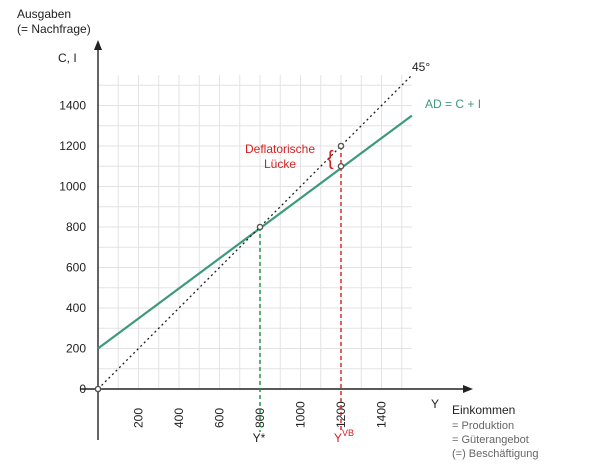 Image resolution: width=600 pixels, height=468 pixels. What do you see at coordinates (495, 454) in the screenshot?
I see `x-note-employment: (=) Beschäftigung` at bounding box center [495, 454].